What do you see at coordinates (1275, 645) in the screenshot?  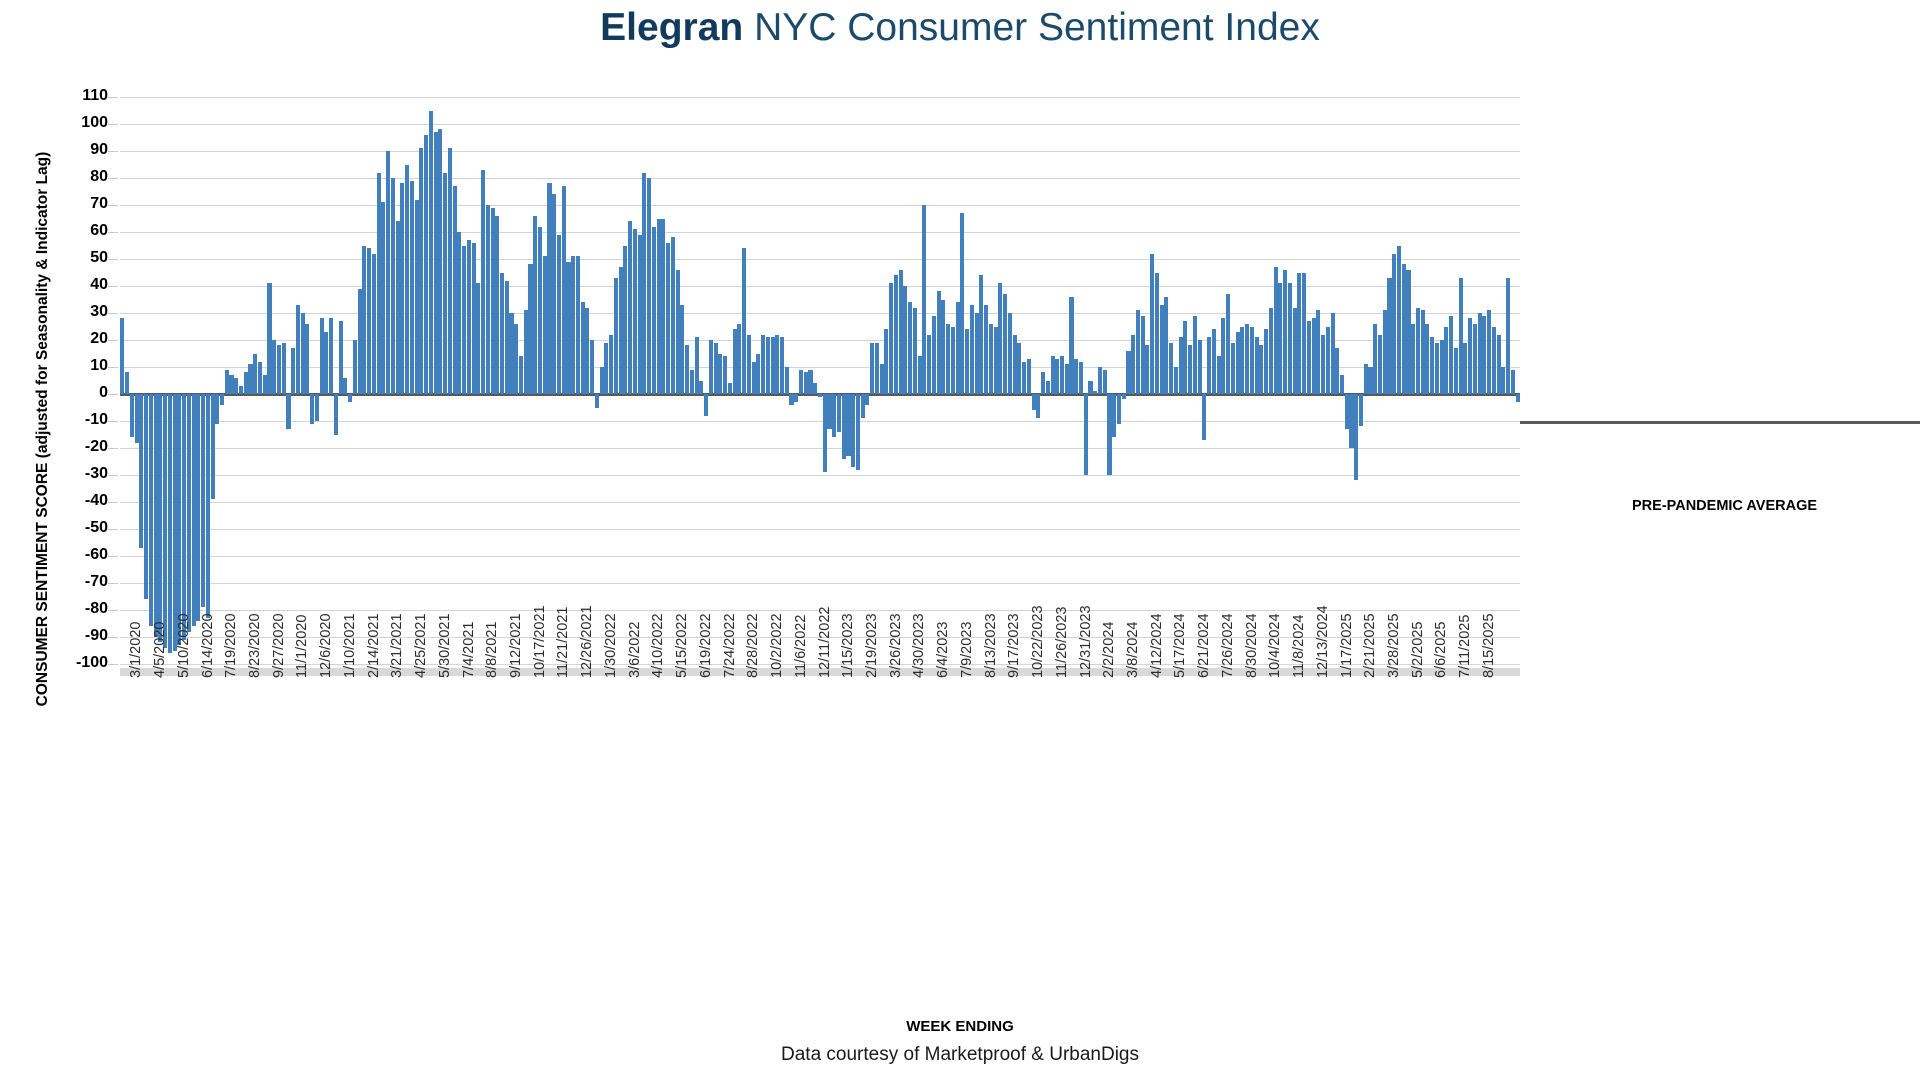 I see `x-axis-label: 10/4/2024` at bounding box center [1275, 645].